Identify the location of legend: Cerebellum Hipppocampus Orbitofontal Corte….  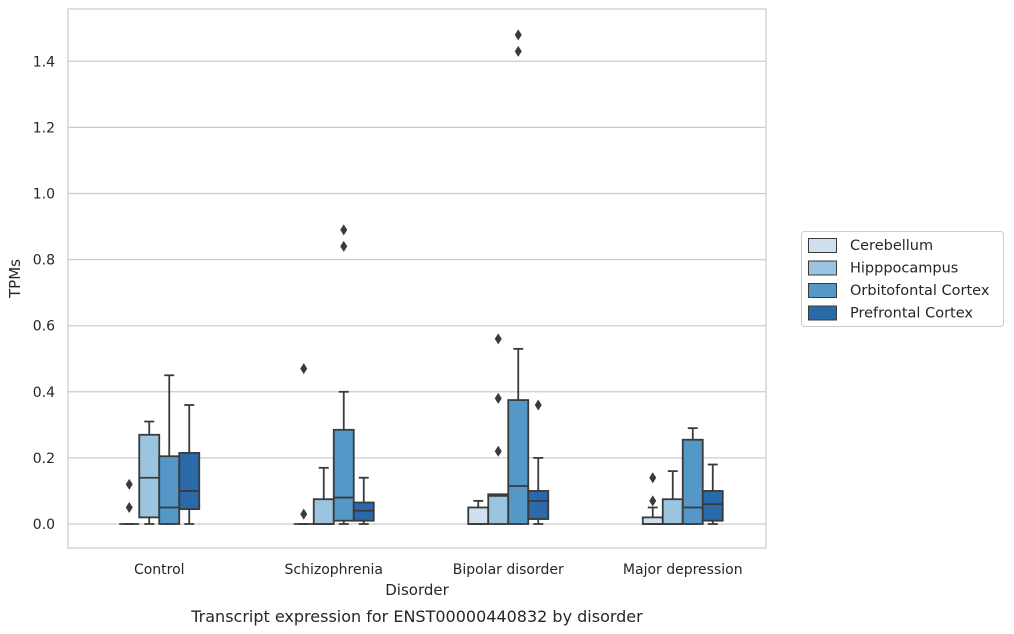
(902, 279).